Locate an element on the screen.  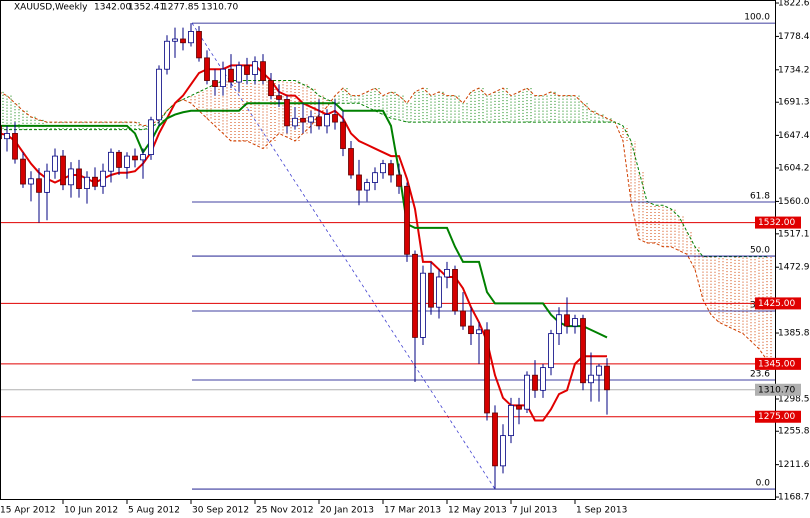
level-label: 1275.00 is located at coordinates (776, 417).